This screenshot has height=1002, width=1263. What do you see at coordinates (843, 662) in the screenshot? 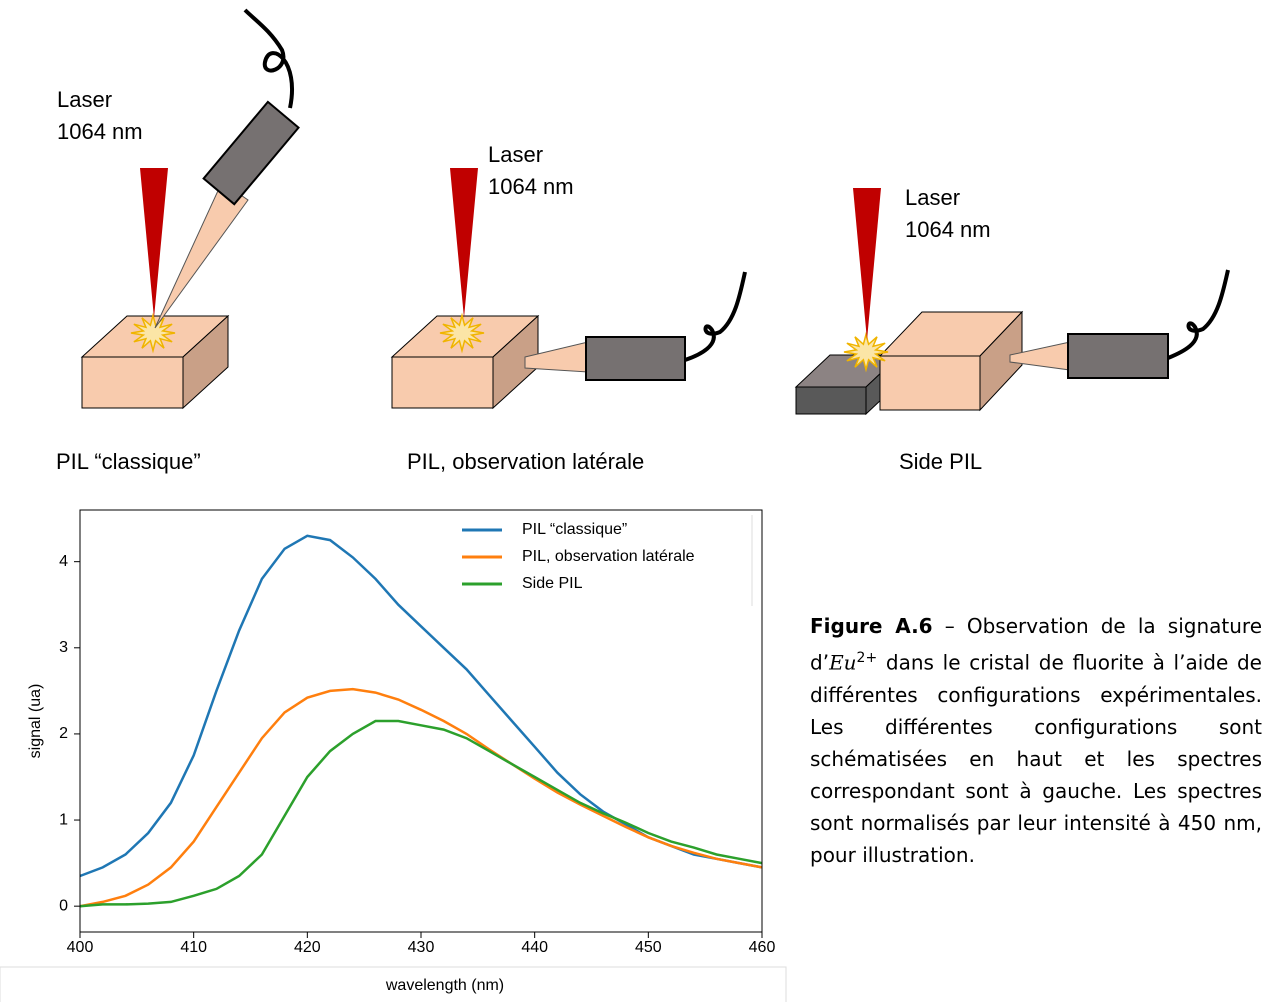
I see `caption-math: Eu` at bounding box center [843, 662].